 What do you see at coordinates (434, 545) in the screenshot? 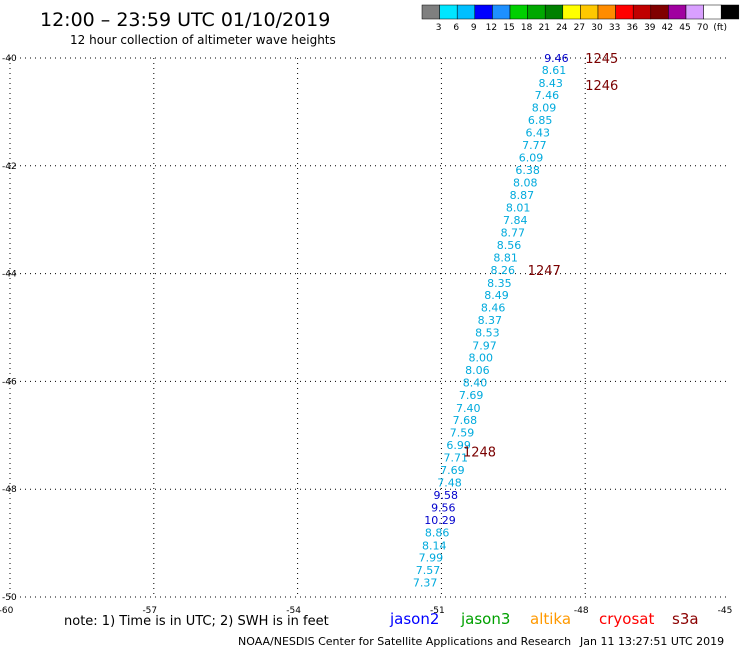
I see `wave-height-value: 8.14` at bounding box center [434, 545].